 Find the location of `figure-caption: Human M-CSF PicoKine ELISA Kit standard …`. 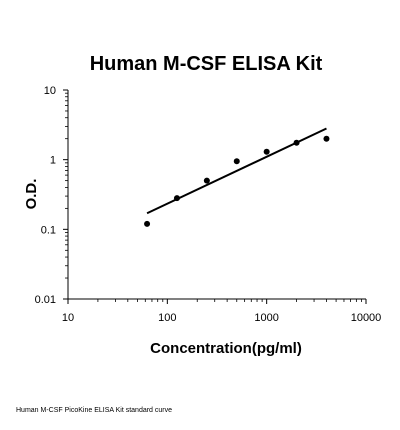

figure-caption: Human M-CSF PicoKine ELISA Kit standard … is located at coordinates (94, 410).